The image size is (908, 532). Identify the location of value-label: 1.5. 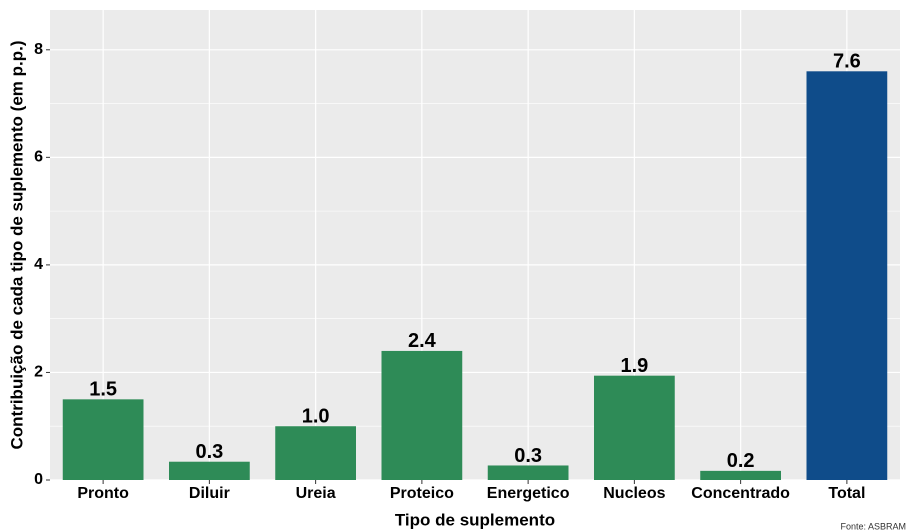
(103, 390).